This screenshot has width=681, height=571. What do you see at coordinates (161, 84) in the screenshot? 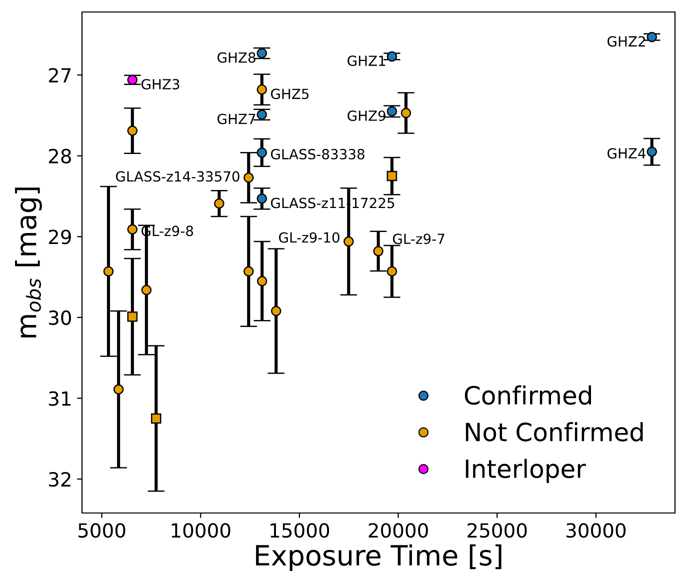
I see `annotation: GHZ3` at bounding box center [161, 84].